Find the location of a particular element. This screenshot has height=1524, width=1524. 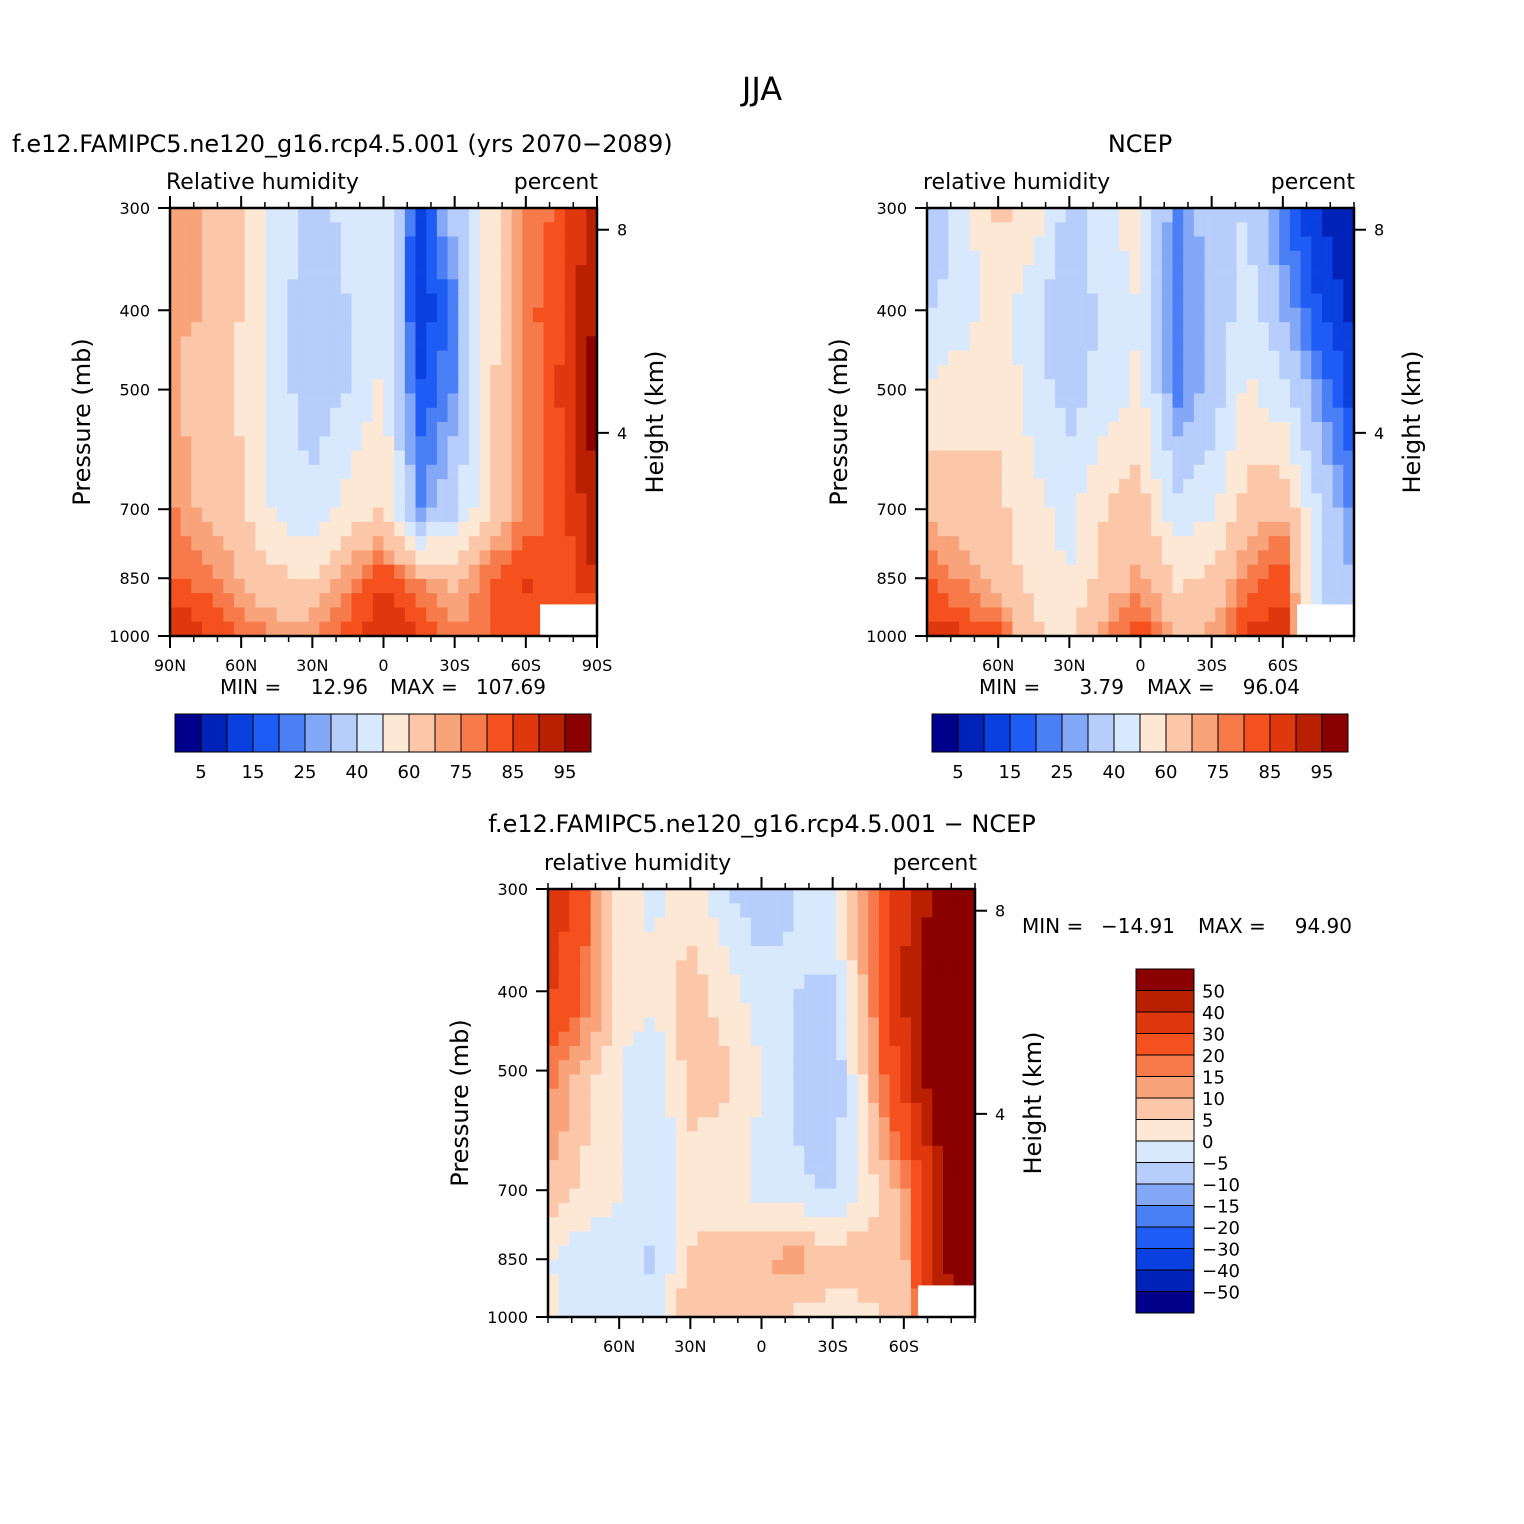

colorbar-swatch is located at coordinates (997, 733).